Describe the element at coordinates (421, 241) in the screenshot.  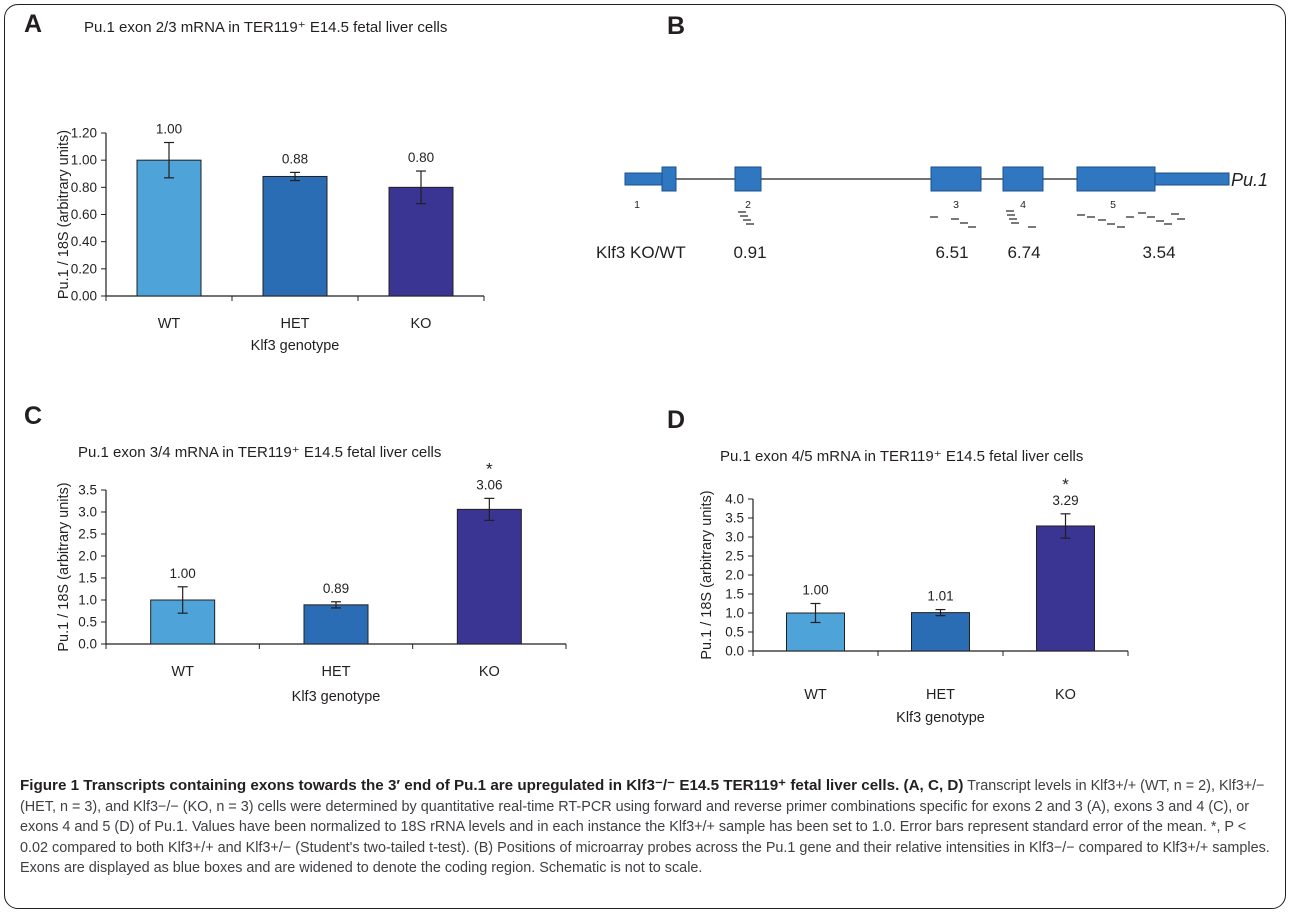
I see `bar-ko-a` at that location.